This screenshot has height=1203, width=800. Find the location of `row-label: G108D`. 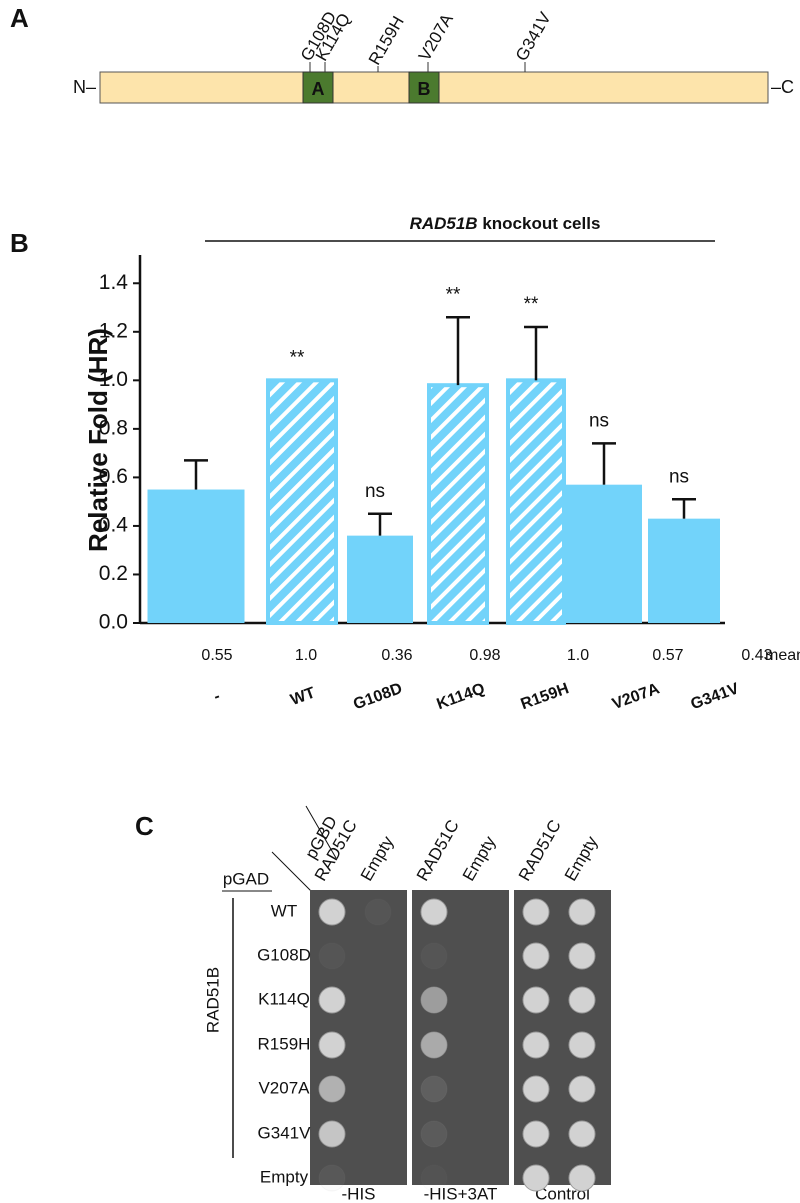

row-label: G108D is located at coordinates (284, 954).